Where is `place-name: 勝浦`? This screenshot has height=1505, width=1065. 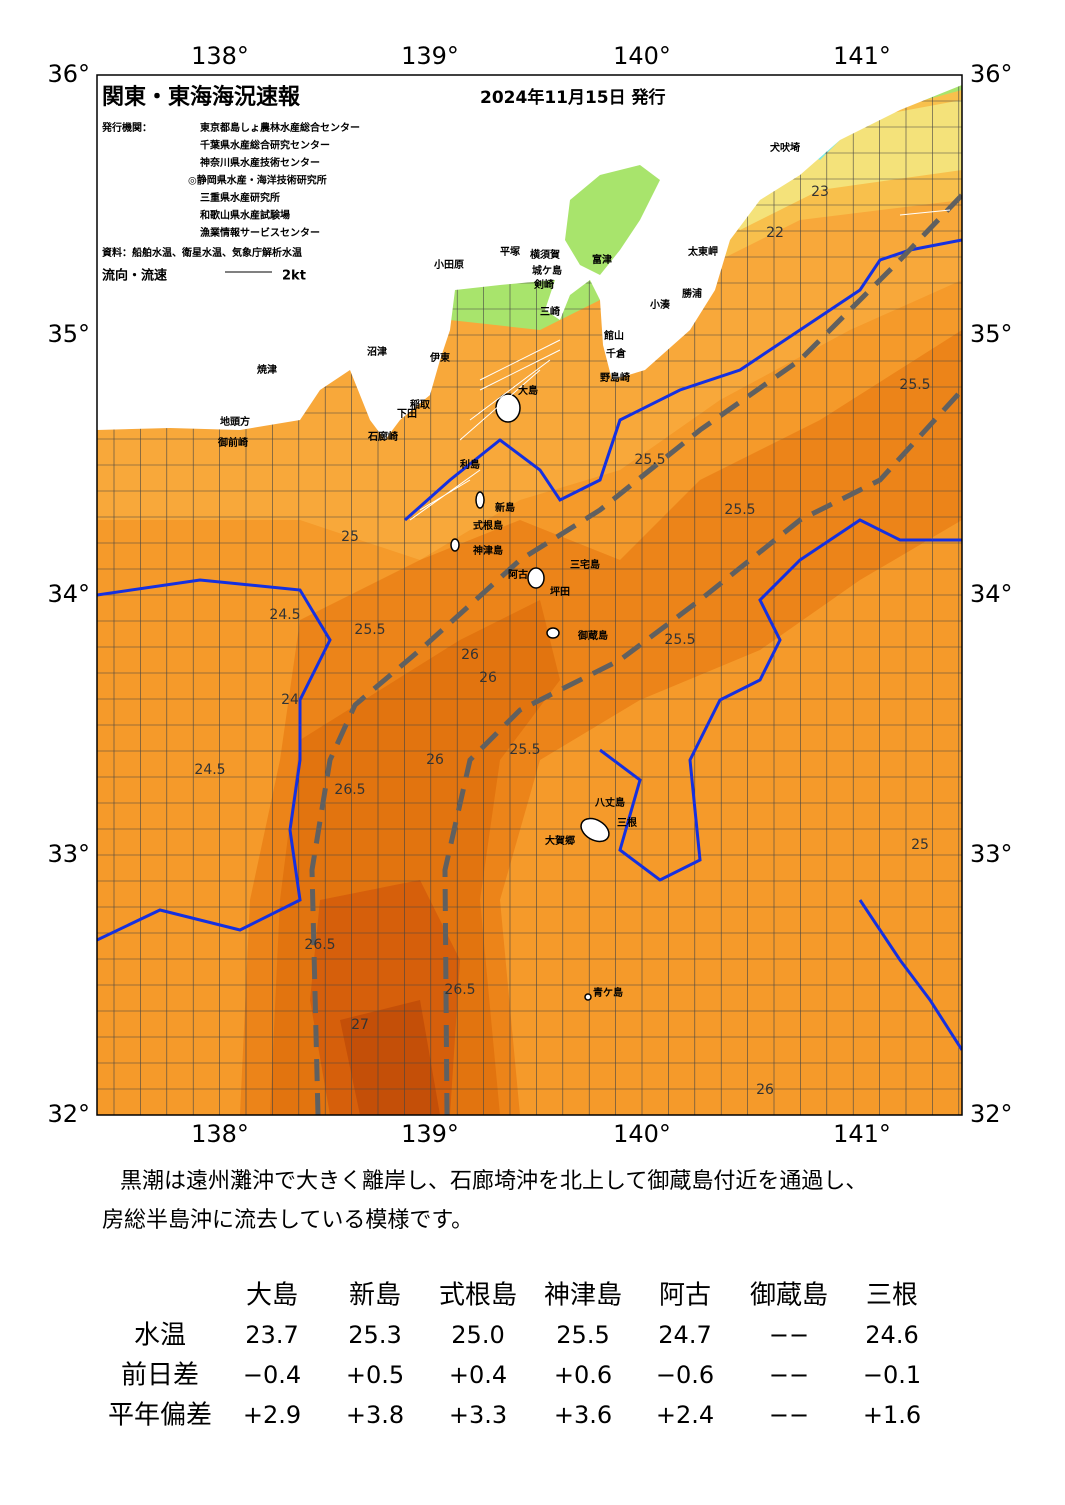
place-name: 勝浦 is located at coordinates (692, 293).